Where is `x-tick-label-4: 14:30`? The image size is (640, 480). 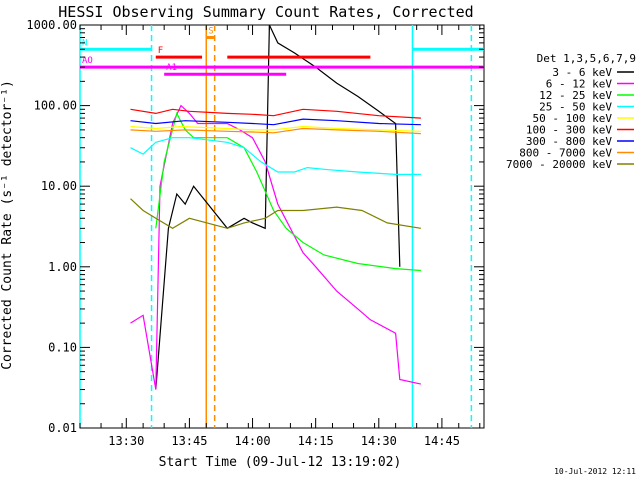 x-tick-label-4: 14:30 is located at coordinates (379, 441).